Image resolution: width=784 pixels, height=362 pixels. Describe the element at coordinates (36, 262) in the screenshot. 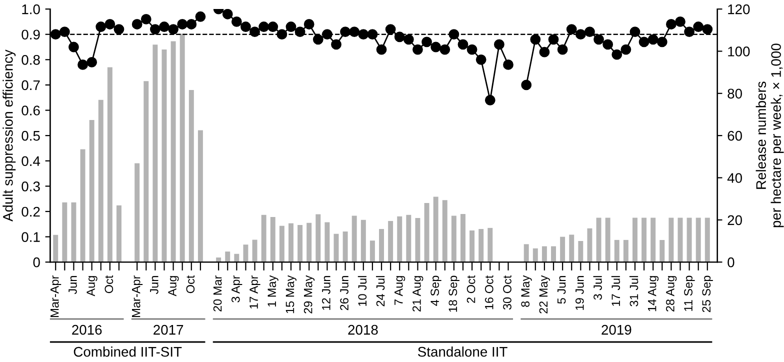

I see `y-tick-label: 0` at that location.